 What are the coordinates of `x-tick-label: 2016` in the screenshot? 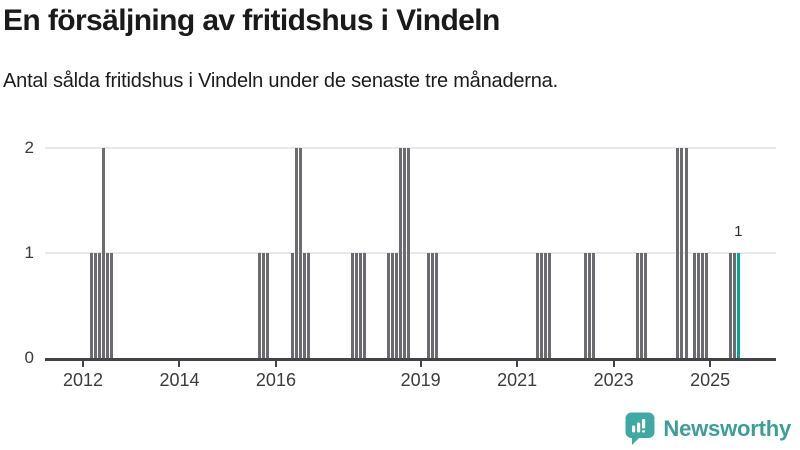 It's located at (275, 380).